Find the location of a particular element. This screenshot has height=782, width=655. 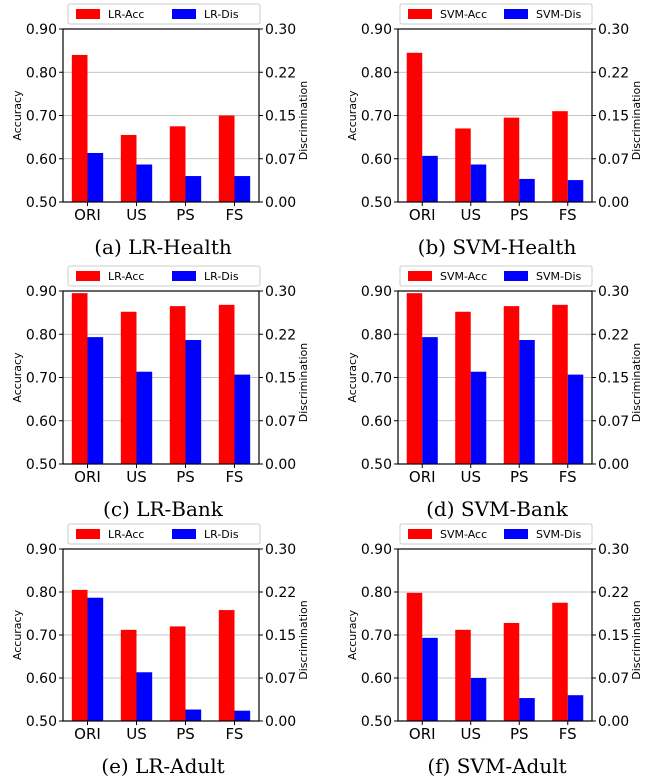

panel-caption: (f) SVM-Adult is located at coordinates (496, 766).